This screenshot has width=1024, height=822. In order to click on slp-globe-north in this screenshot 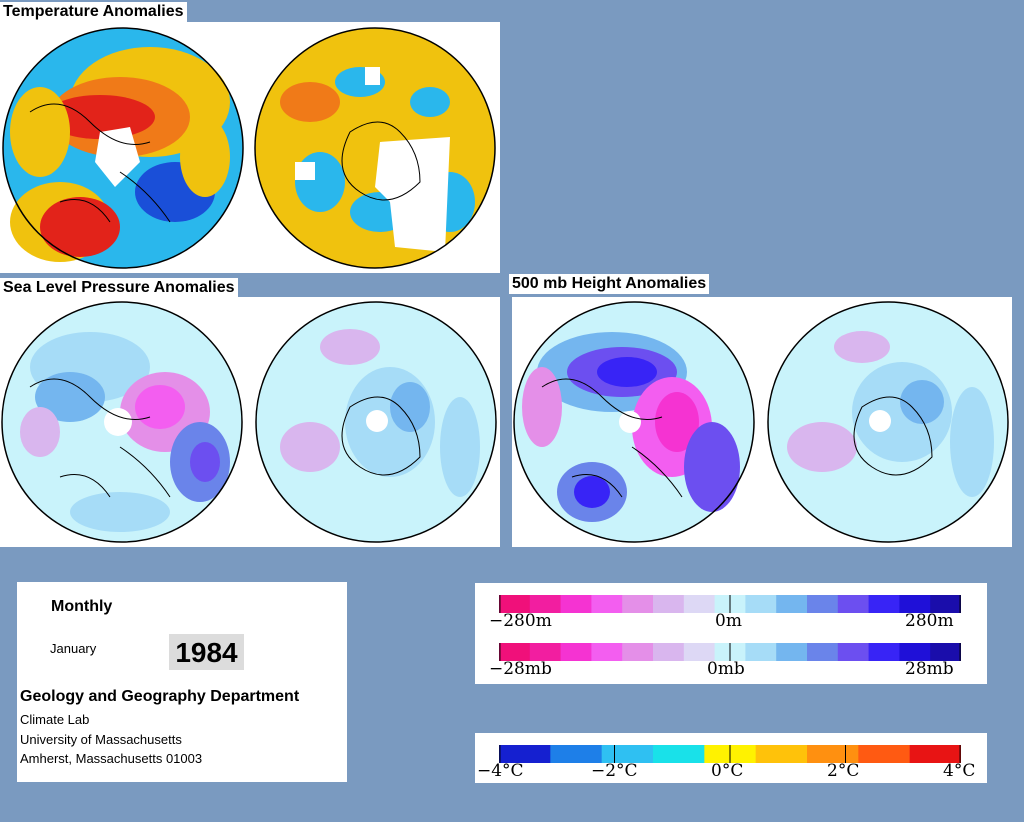, I will do `click(122, 422)`.